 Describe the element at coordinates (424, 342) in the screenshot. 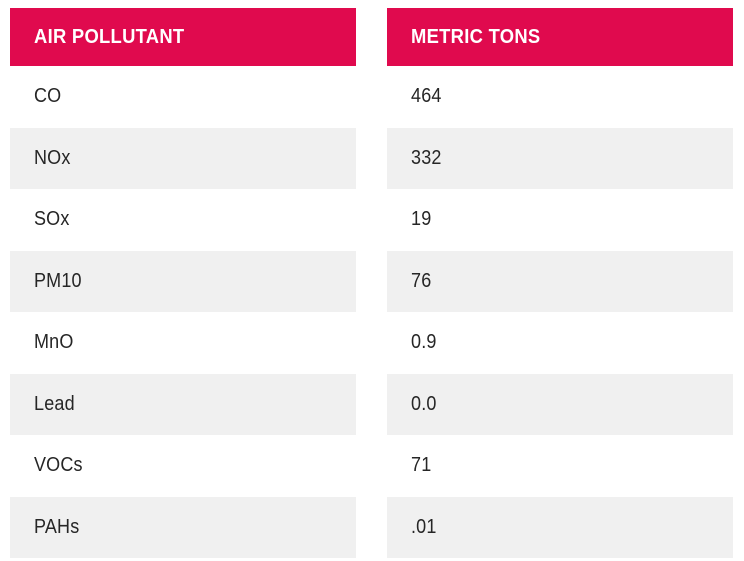

I see `metric-tons-value: 0.9` at that location.